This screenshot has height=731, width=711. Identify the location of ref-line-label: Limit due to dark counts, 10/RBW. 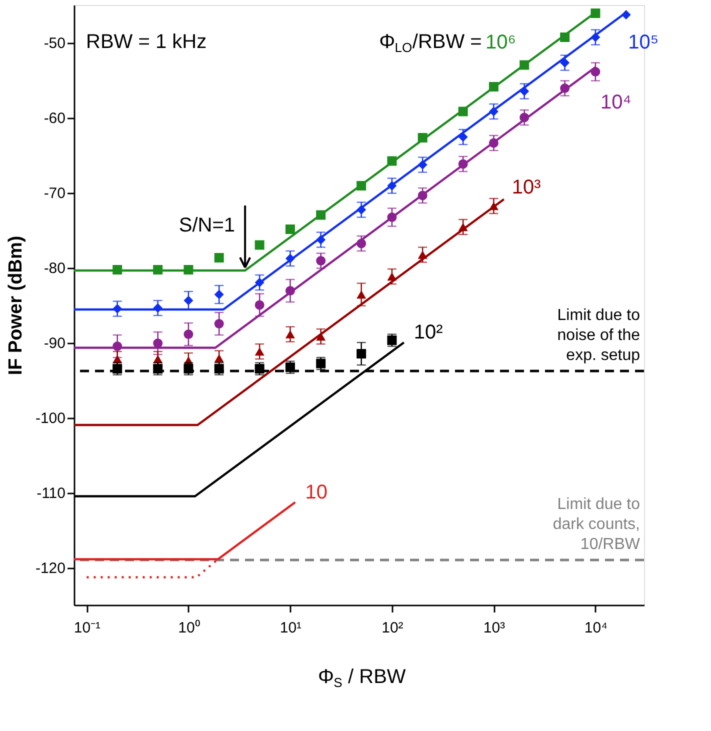
(596, 524).